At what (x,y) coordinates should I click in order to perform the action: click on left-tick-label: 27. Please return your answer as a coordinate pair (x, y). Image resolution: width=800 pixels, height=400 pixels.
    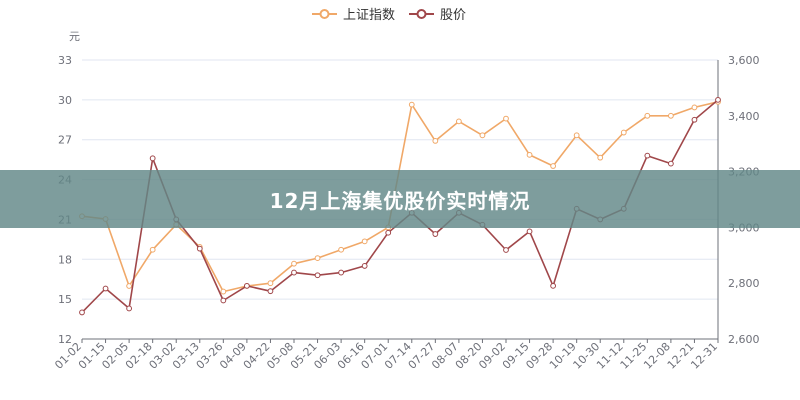
    Looking at the image, I should click on (65, 140).